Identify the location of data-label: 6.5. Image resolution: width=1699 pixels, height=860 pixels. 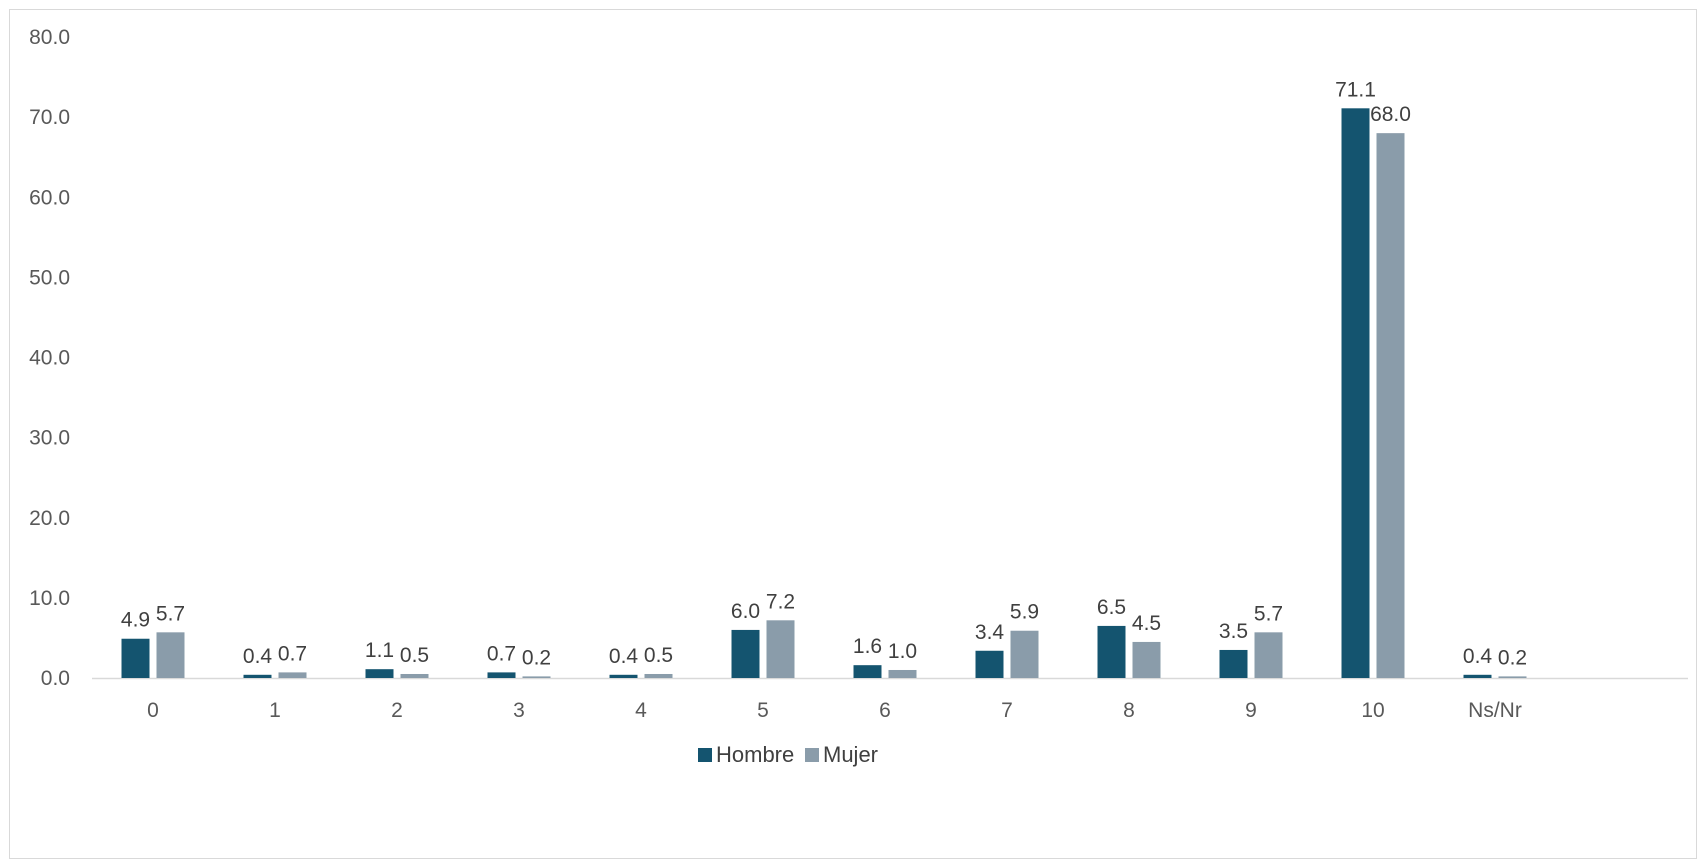
(1111, 607).